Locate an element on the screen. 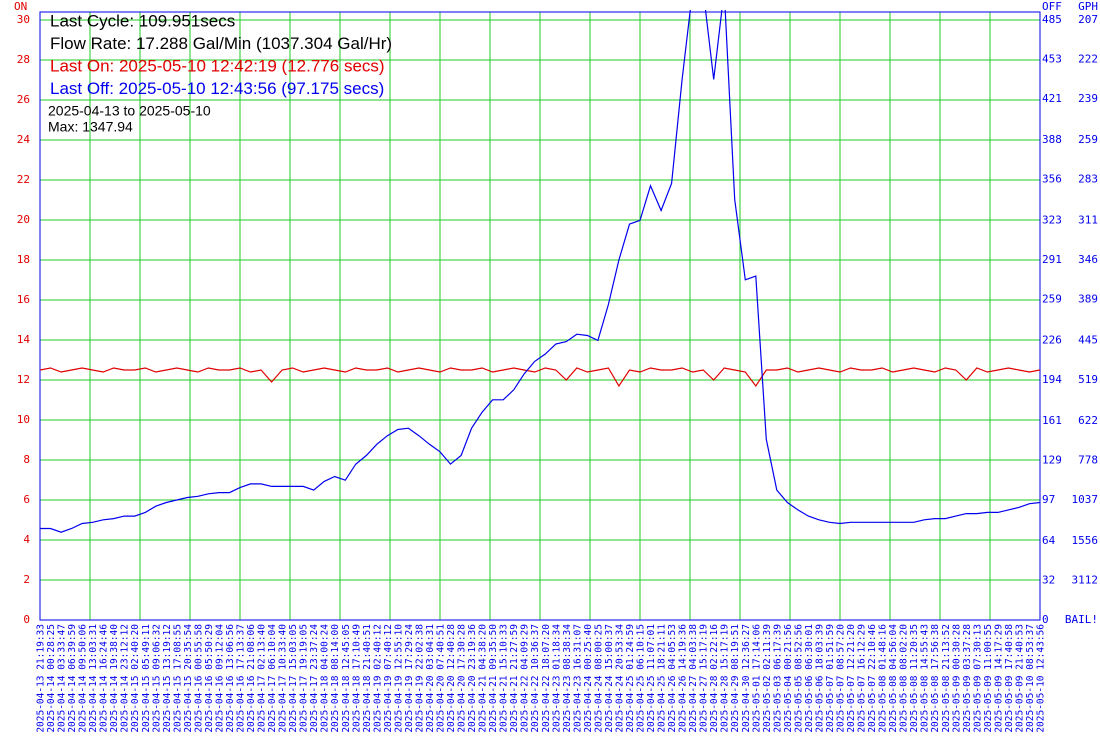 The width and height of the screenshot is (1100, 740). y3-tick-label: 622 is located at coordinates (1088, 420).